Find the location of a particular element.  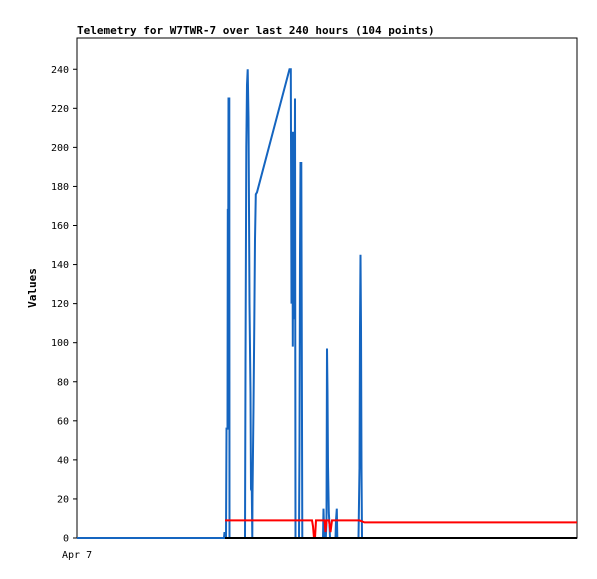

y-tick-label: 60 is located at coordinates (63, 421).